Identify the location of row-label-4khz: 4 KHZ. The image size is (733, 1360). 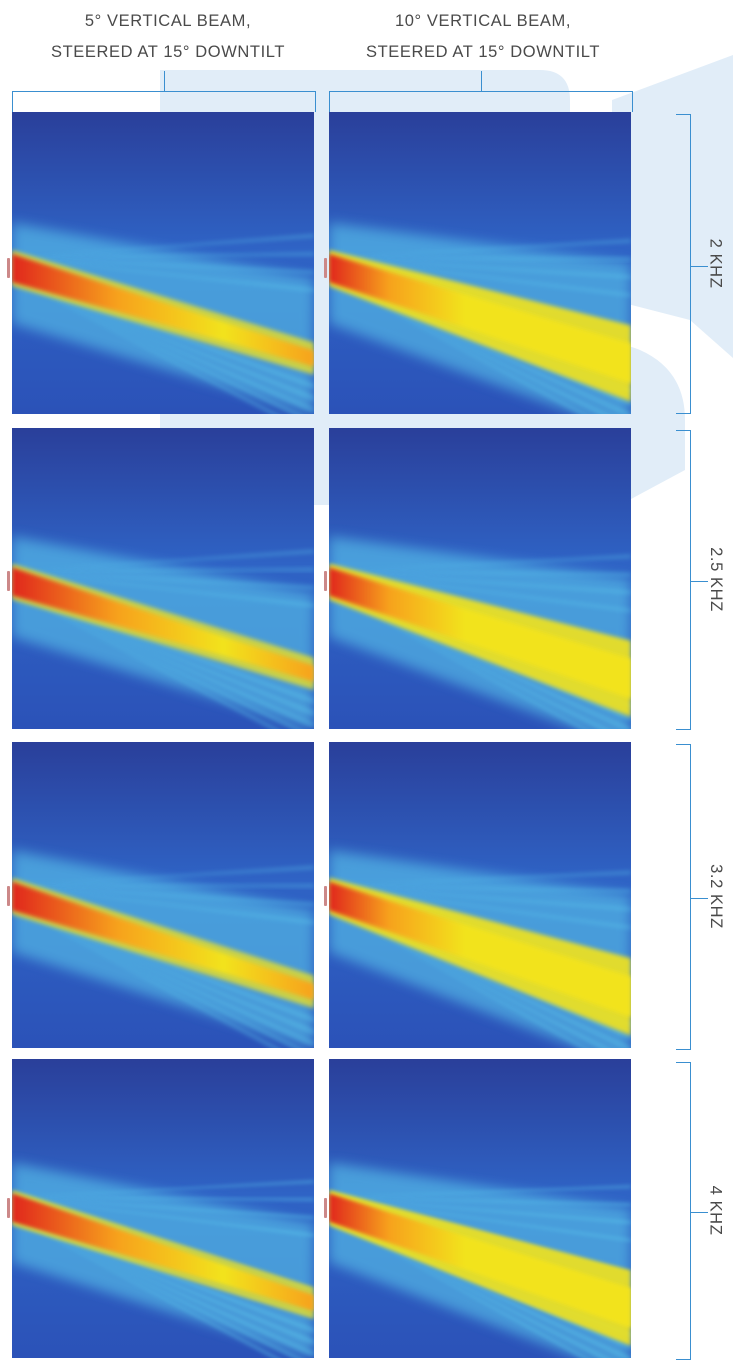
(714, 1210).